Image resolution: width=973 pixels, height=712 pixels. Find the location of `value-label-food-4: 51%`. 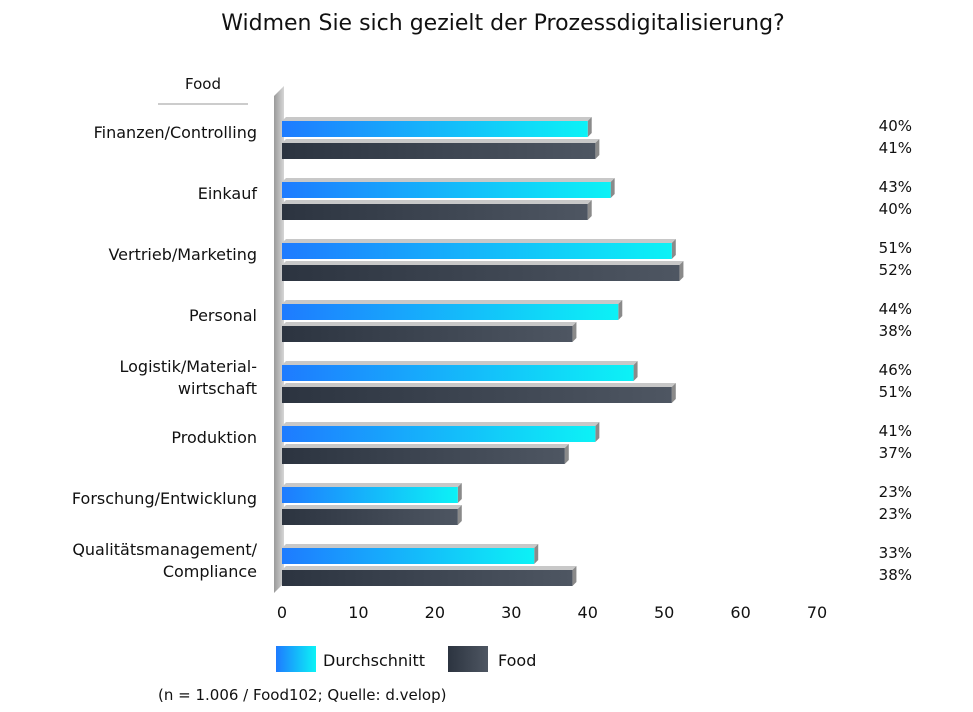

value-label-food-4: 51% is located at coordinates (895, 392).